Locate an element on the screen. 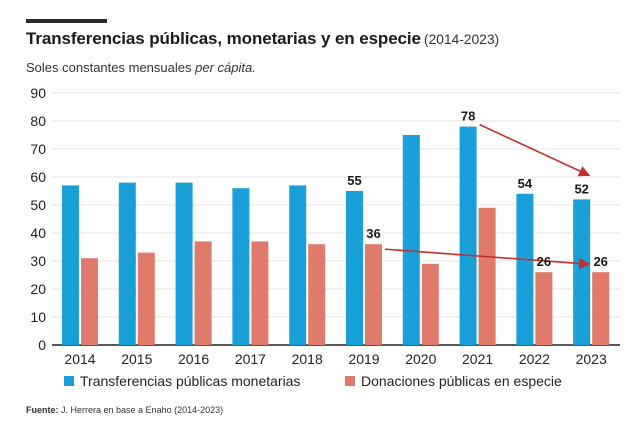 Image resolution: width=640 pixels, height=430 pixels. chart-subtitle-text: Soles constantes mensuales is located at coordinates (109, 67).